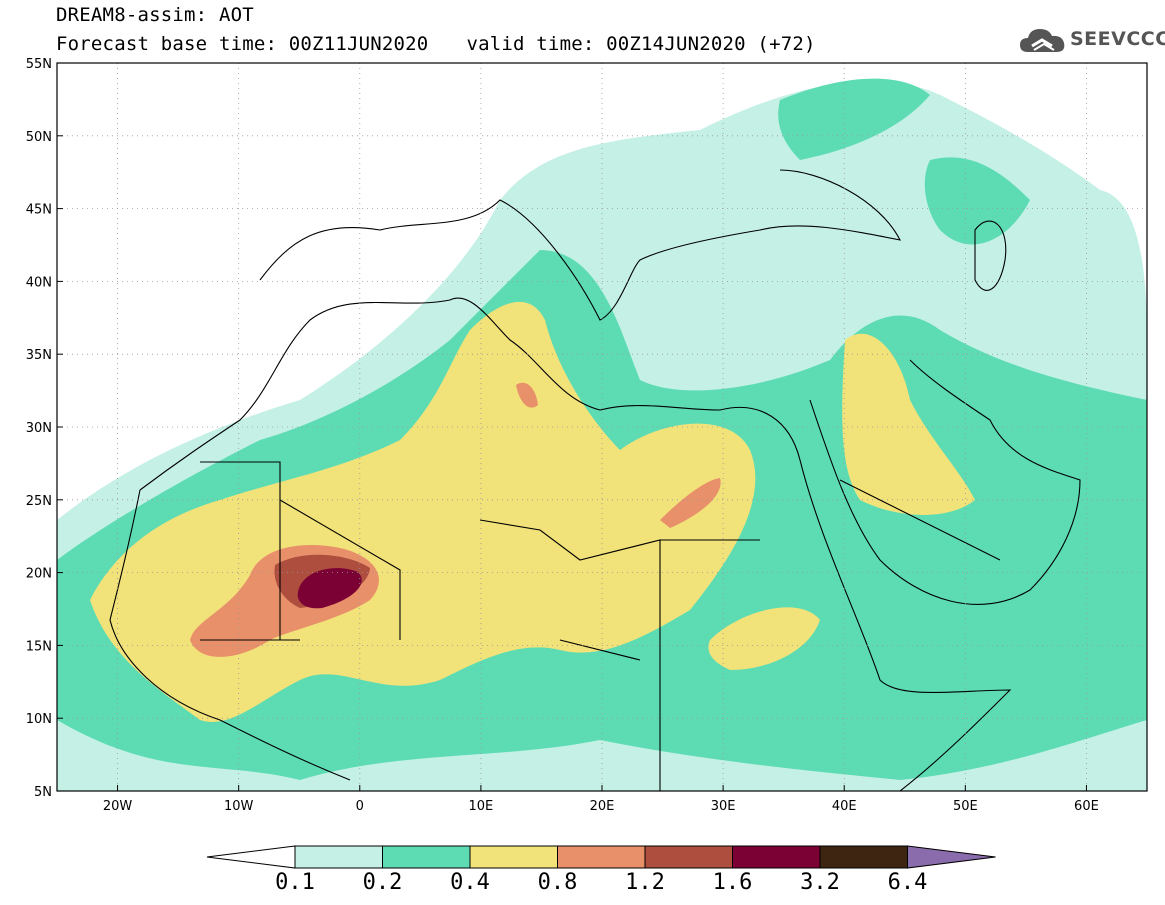 The image size is (1165, 905). I want to click on lon-axis: 20W 10W 0 10E 20E 30E 40E 50E 60E, so click(601, 799).